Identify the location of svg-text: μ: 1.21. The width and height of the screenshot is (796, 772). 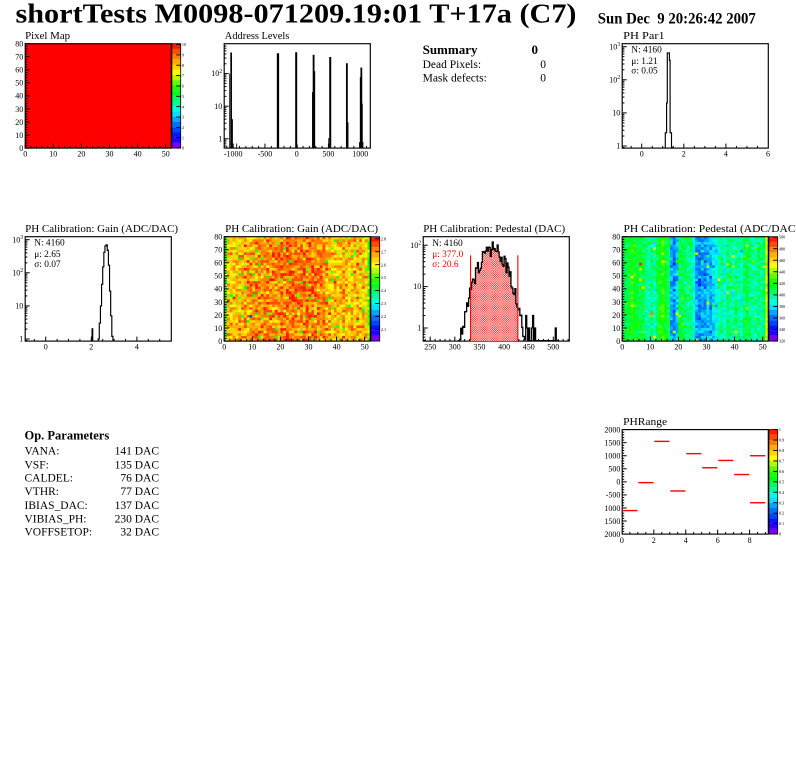
(644, 62).